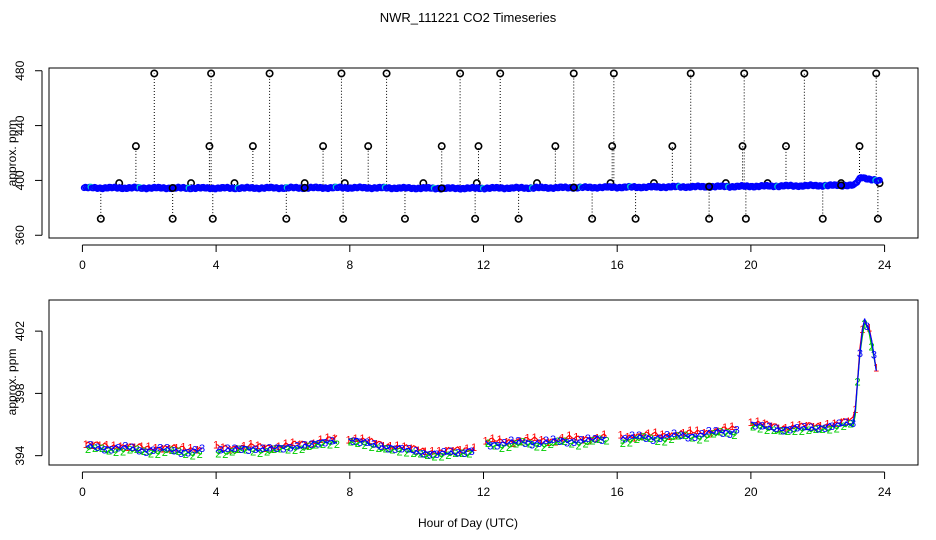 The width and height of the screenshot is (936, 540). Describe the element at coordinates (546, 438) in the screenshot. I see `series-1-line` at that location.